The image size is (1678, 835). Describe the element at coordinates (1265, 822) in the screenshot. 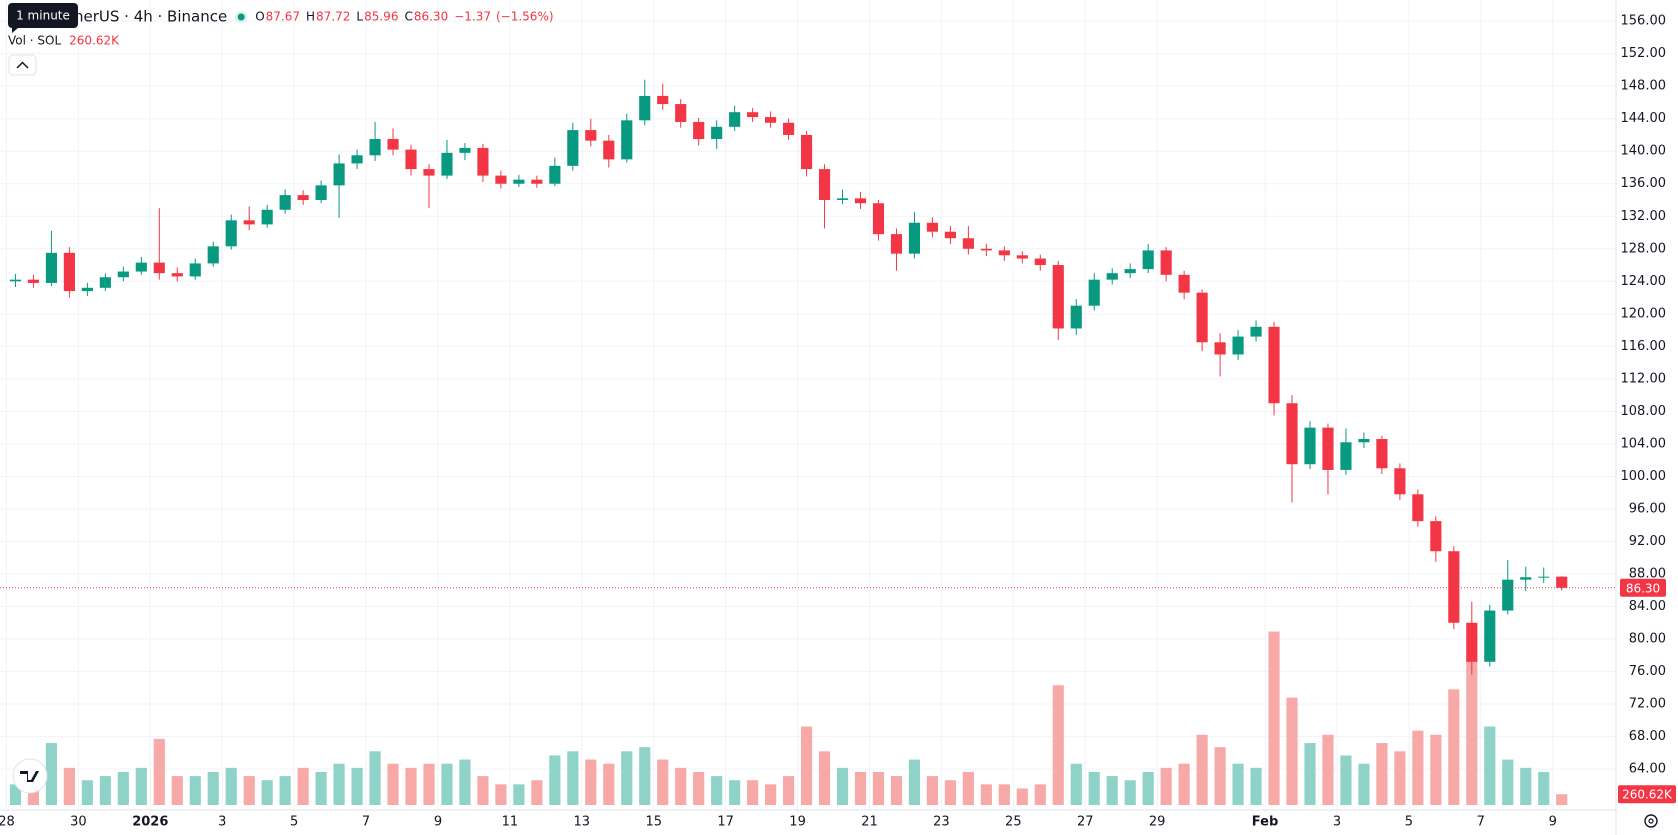

I see `x-tick-label: Feb` at that location.